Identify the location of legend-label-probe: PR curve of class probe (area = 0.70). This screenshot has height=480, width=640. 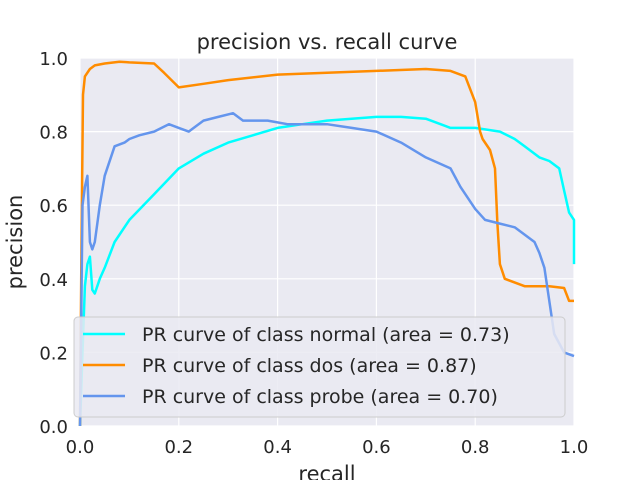
(320, 397).